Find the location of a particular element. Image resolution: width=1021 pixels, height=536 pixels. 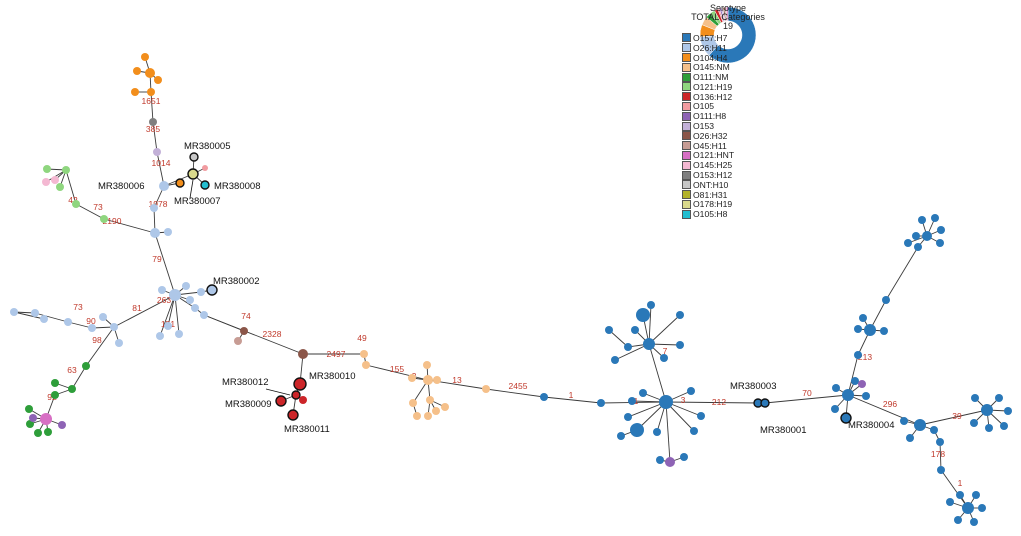

legend-subtitle: TOTAL Categories is located at coordinates (728, 17).